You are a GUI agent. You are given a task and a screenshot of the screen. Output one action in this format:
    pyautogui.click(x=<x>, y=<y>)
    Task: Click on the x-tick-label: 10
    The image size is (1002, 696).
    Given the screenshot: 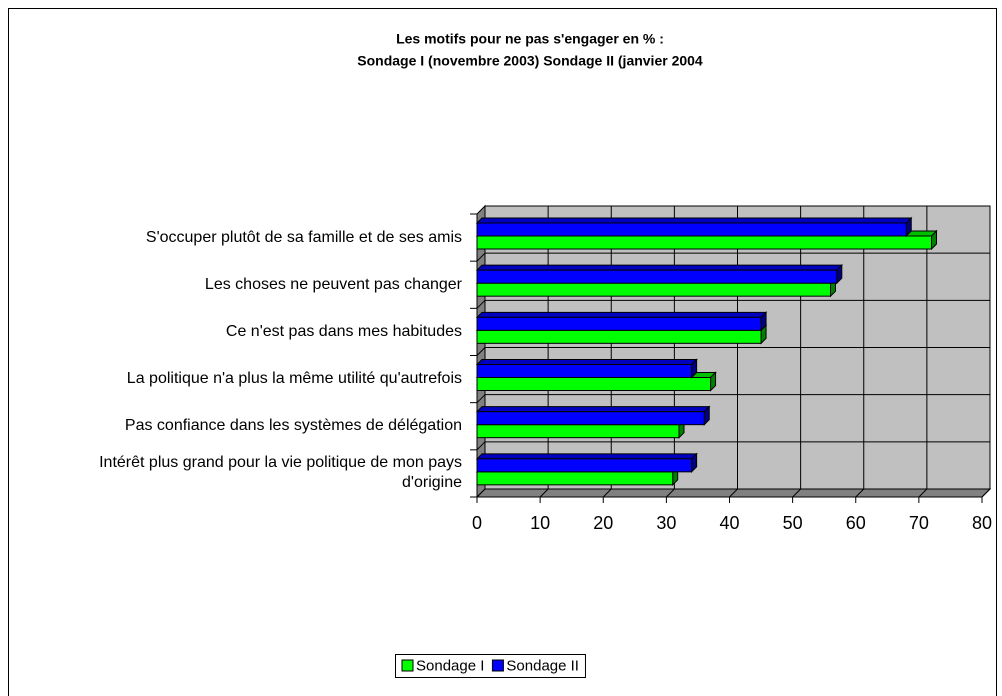 What is the action you would take?
    pyautogui.click(x=540, y=523)
    